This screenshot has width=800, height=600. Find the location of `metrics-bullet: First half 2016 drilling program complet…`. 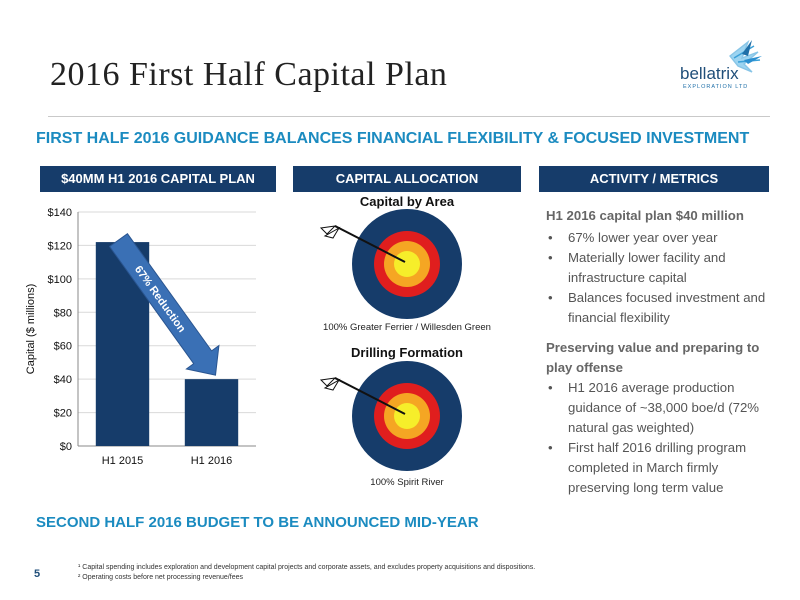

metrics-bullet: First half 2016 drilling program complet… is located at coordinates (657, 468).